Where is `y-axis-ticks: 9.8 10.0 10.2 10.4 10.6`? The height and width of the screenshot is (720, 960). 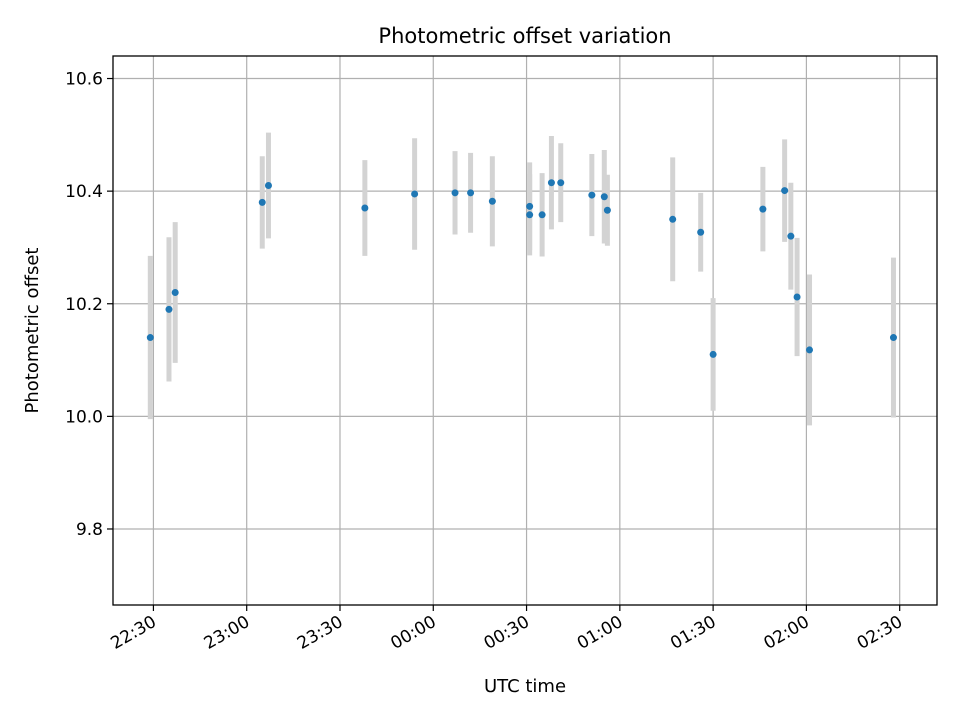
y-axis-ticks: 9.8 10.0 10.2 10.4 10.6 is located at coordinates (89, 305).